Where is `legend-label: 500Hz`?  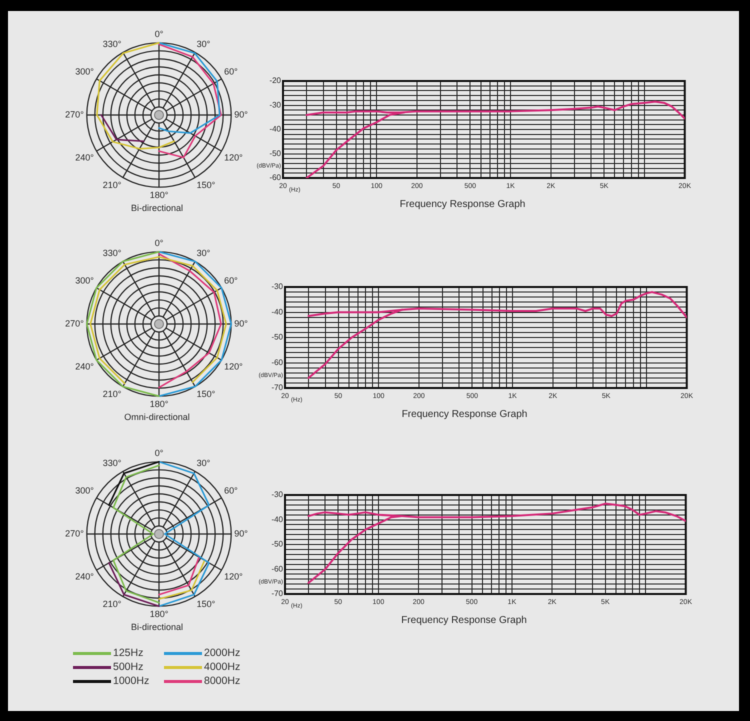 legend-label: 500Hz is located at coordinates (128, 667).